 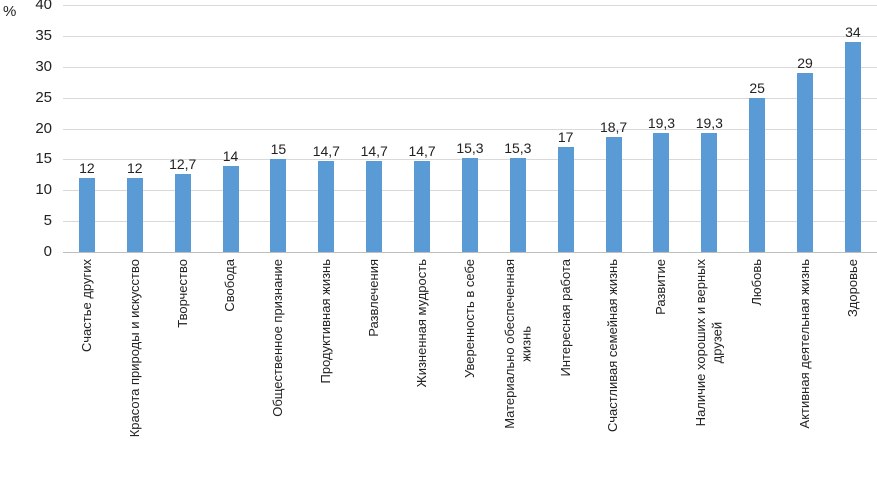 What do you see at coordinates (10, 11) in the screenshot?
I see `y-axis-unit-label: %` at bounding box center [10, 11].